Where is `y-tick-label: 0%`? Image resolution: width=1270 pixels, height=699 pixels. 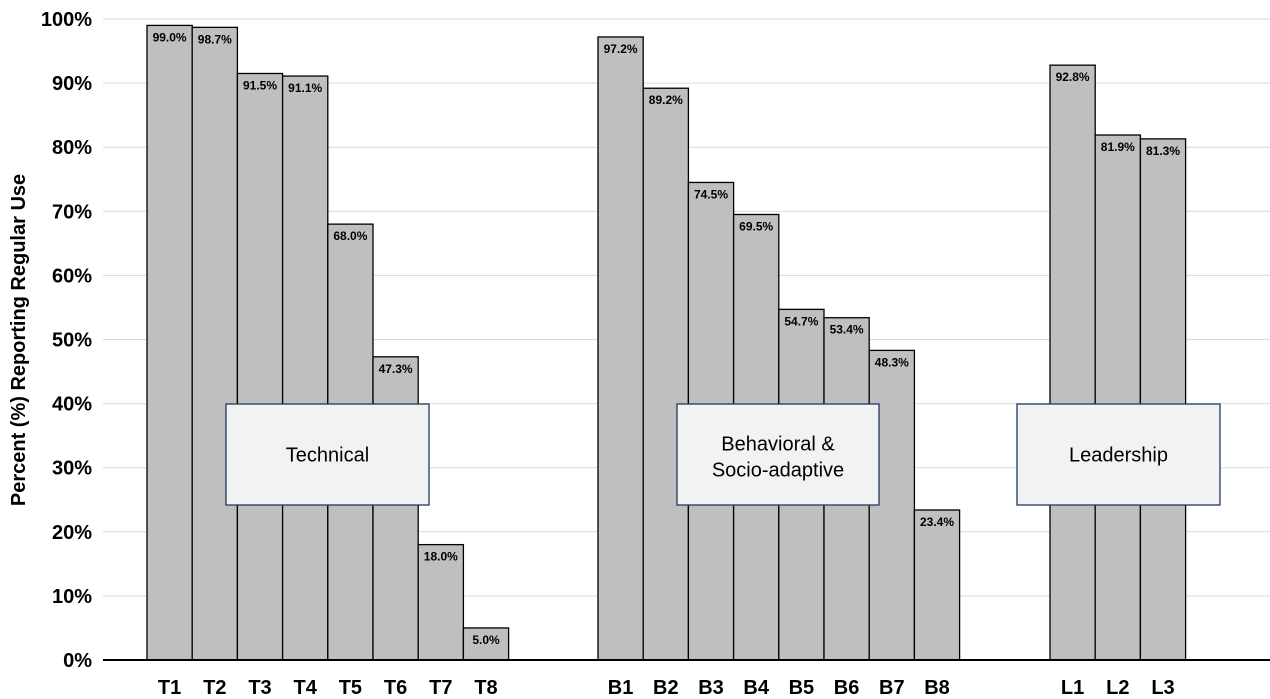
y-tick-label: 0% is located at coordinates (77, 661).